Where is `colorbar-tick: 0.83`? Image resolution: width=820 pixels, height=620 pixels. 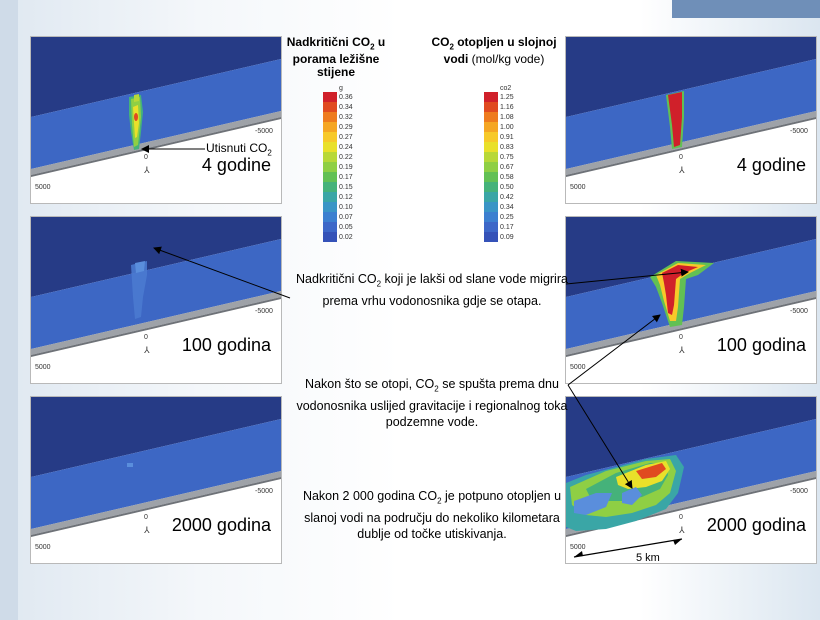
colorbar-tick: 0.83 is located at coordinates (507, 147).